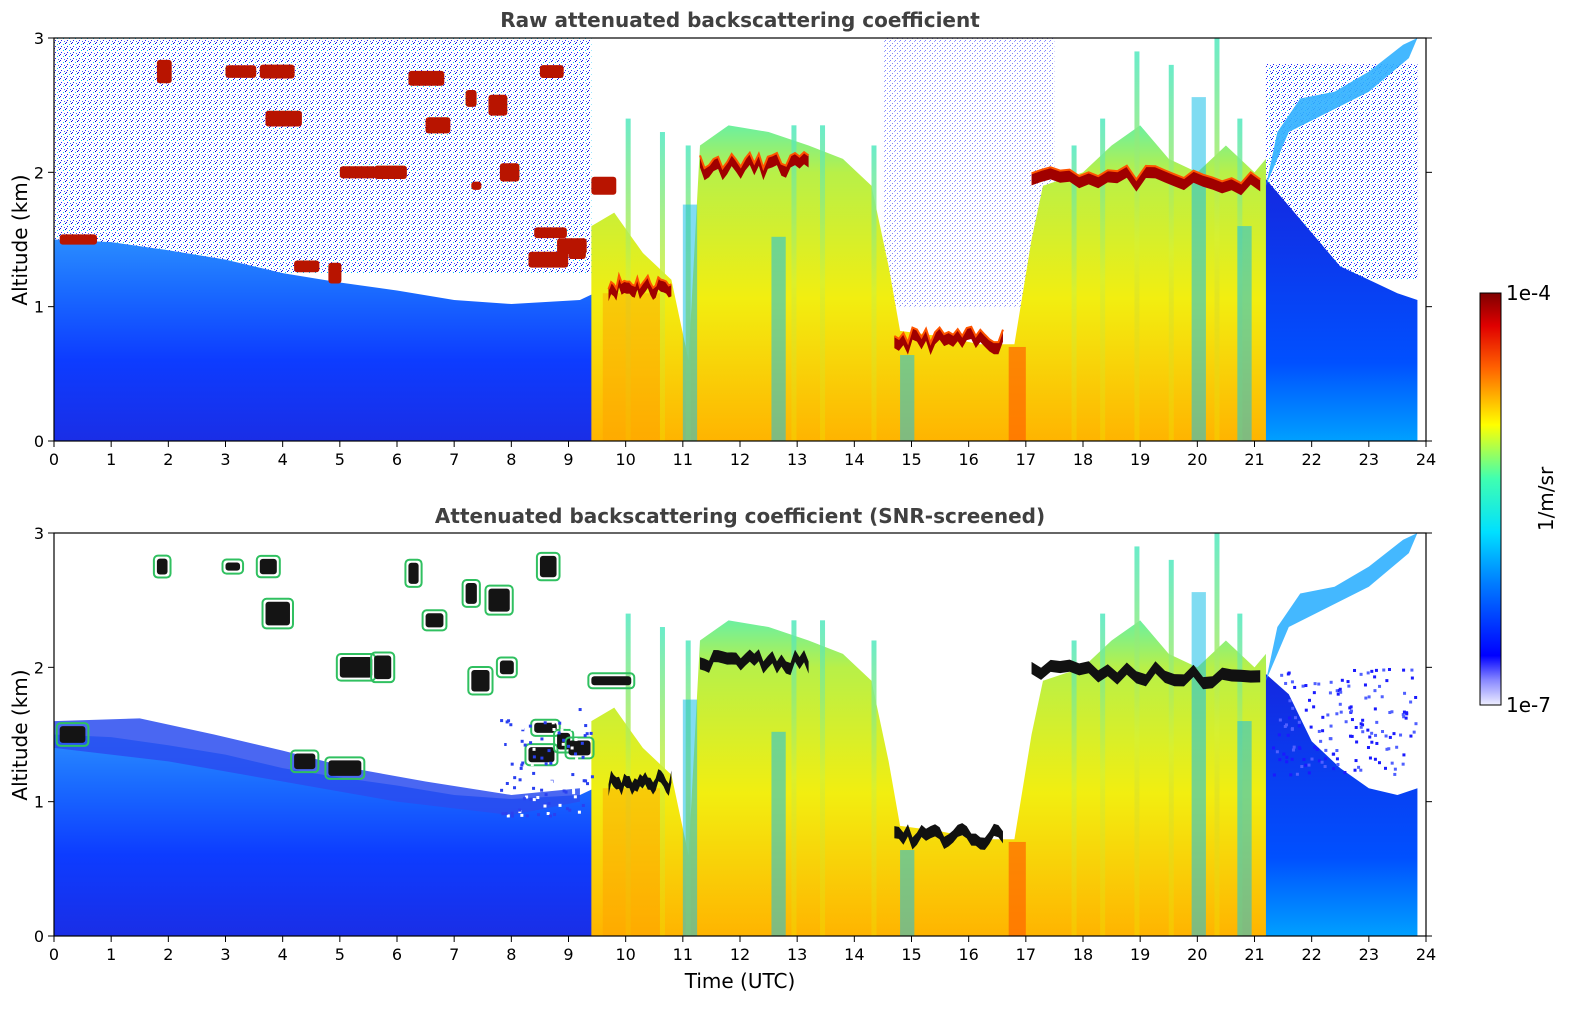 The width and height of the screenshot is (1595, 1020). I want to click on y-tick-label: 3, so click(39, 533).